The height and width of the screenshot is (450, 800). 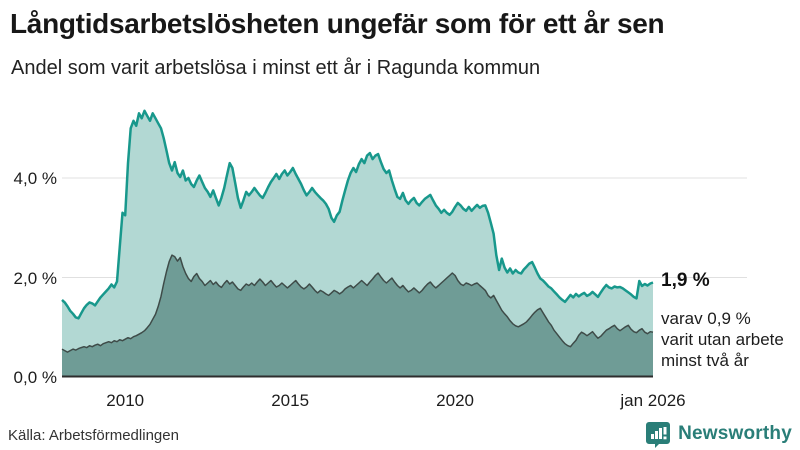 What do you see at coordinates (735, 433) in the screenshot?
I see `newsworthy-wordmark: Newsworthy` at bounding box center [735, 433].